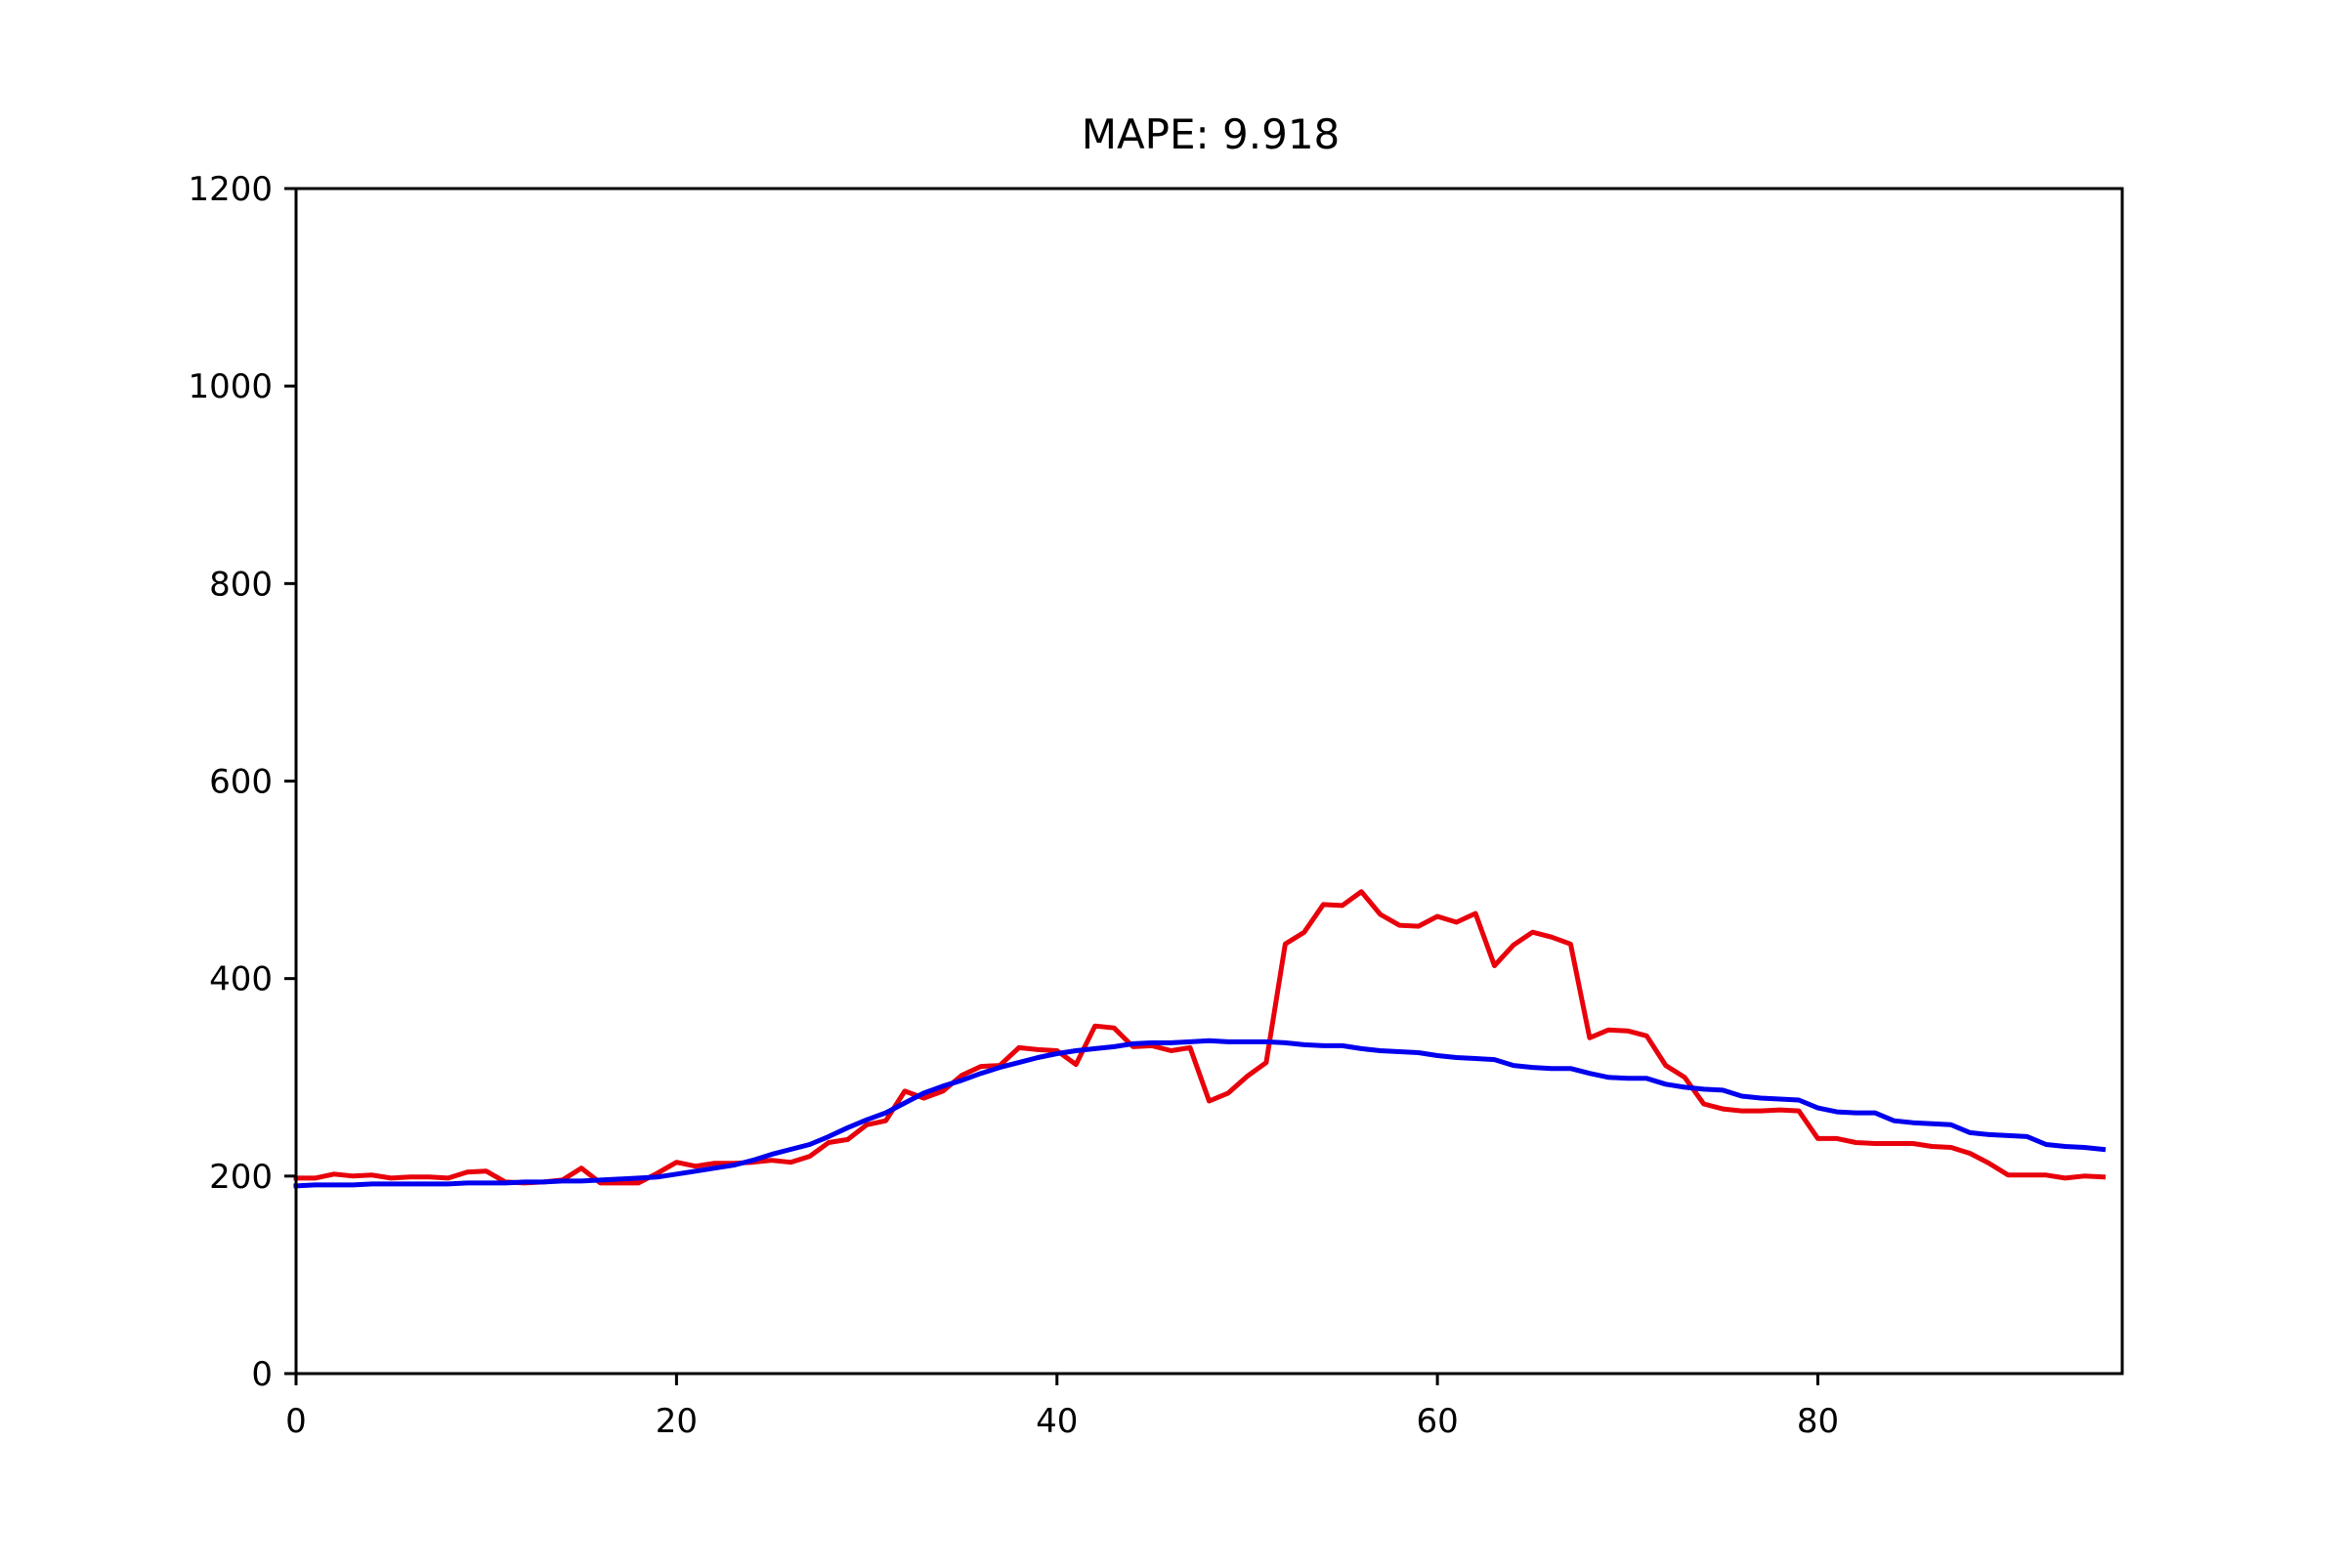 The height and width of the screenshot is (1568, 2345). I want to click on y-tick-label: 200, so click(241, 1177).